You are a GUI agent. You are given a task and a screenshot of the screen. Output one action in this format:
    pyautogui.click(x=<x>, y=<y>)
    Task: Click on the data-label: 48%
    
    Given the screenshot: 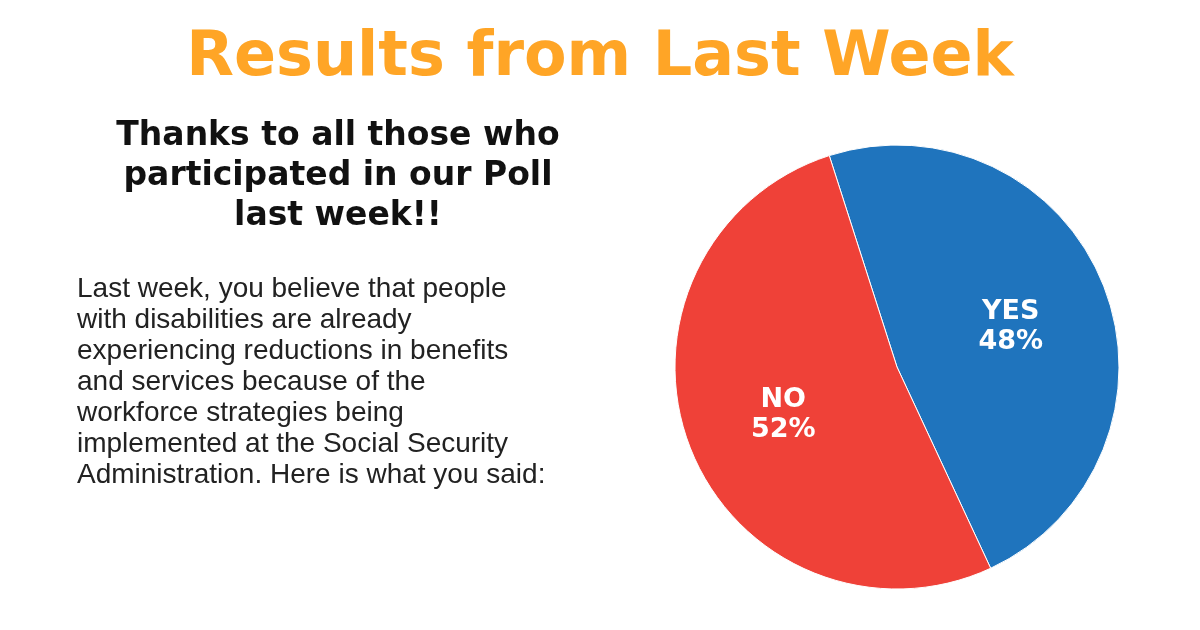 What is the action you would take?
    pyautogui.click(x=1011, y=339)
    